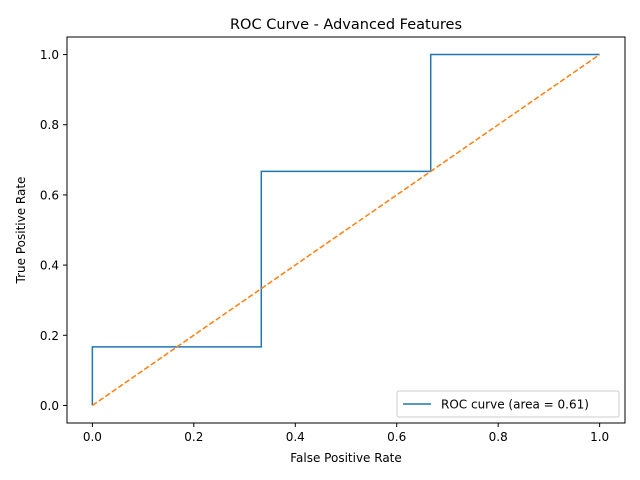  What do you see at coordinates (49, 125) in the screenshot?
I see `y-tick-label: 0.8` at bounding box center [49, 125].